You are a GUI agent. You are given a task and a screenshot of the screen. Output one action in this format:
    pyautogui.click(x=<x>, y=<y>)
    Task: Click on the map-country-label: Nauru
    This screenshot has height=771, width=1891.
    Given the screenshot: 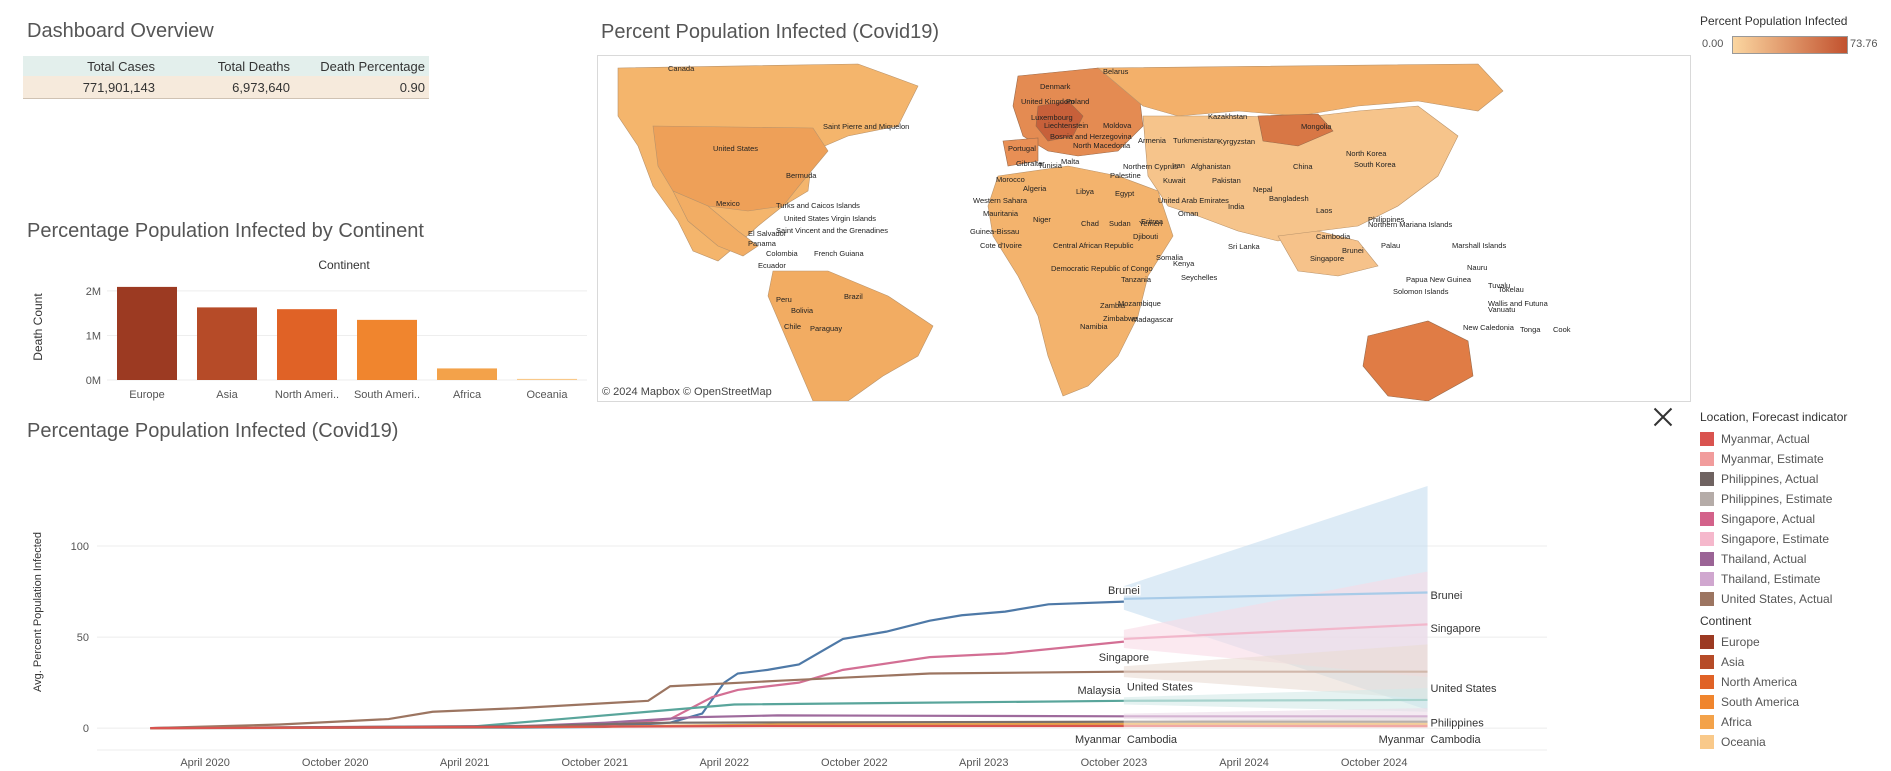 What is the action you would take?
    pyautogui.click(x=1477, y=267)
    